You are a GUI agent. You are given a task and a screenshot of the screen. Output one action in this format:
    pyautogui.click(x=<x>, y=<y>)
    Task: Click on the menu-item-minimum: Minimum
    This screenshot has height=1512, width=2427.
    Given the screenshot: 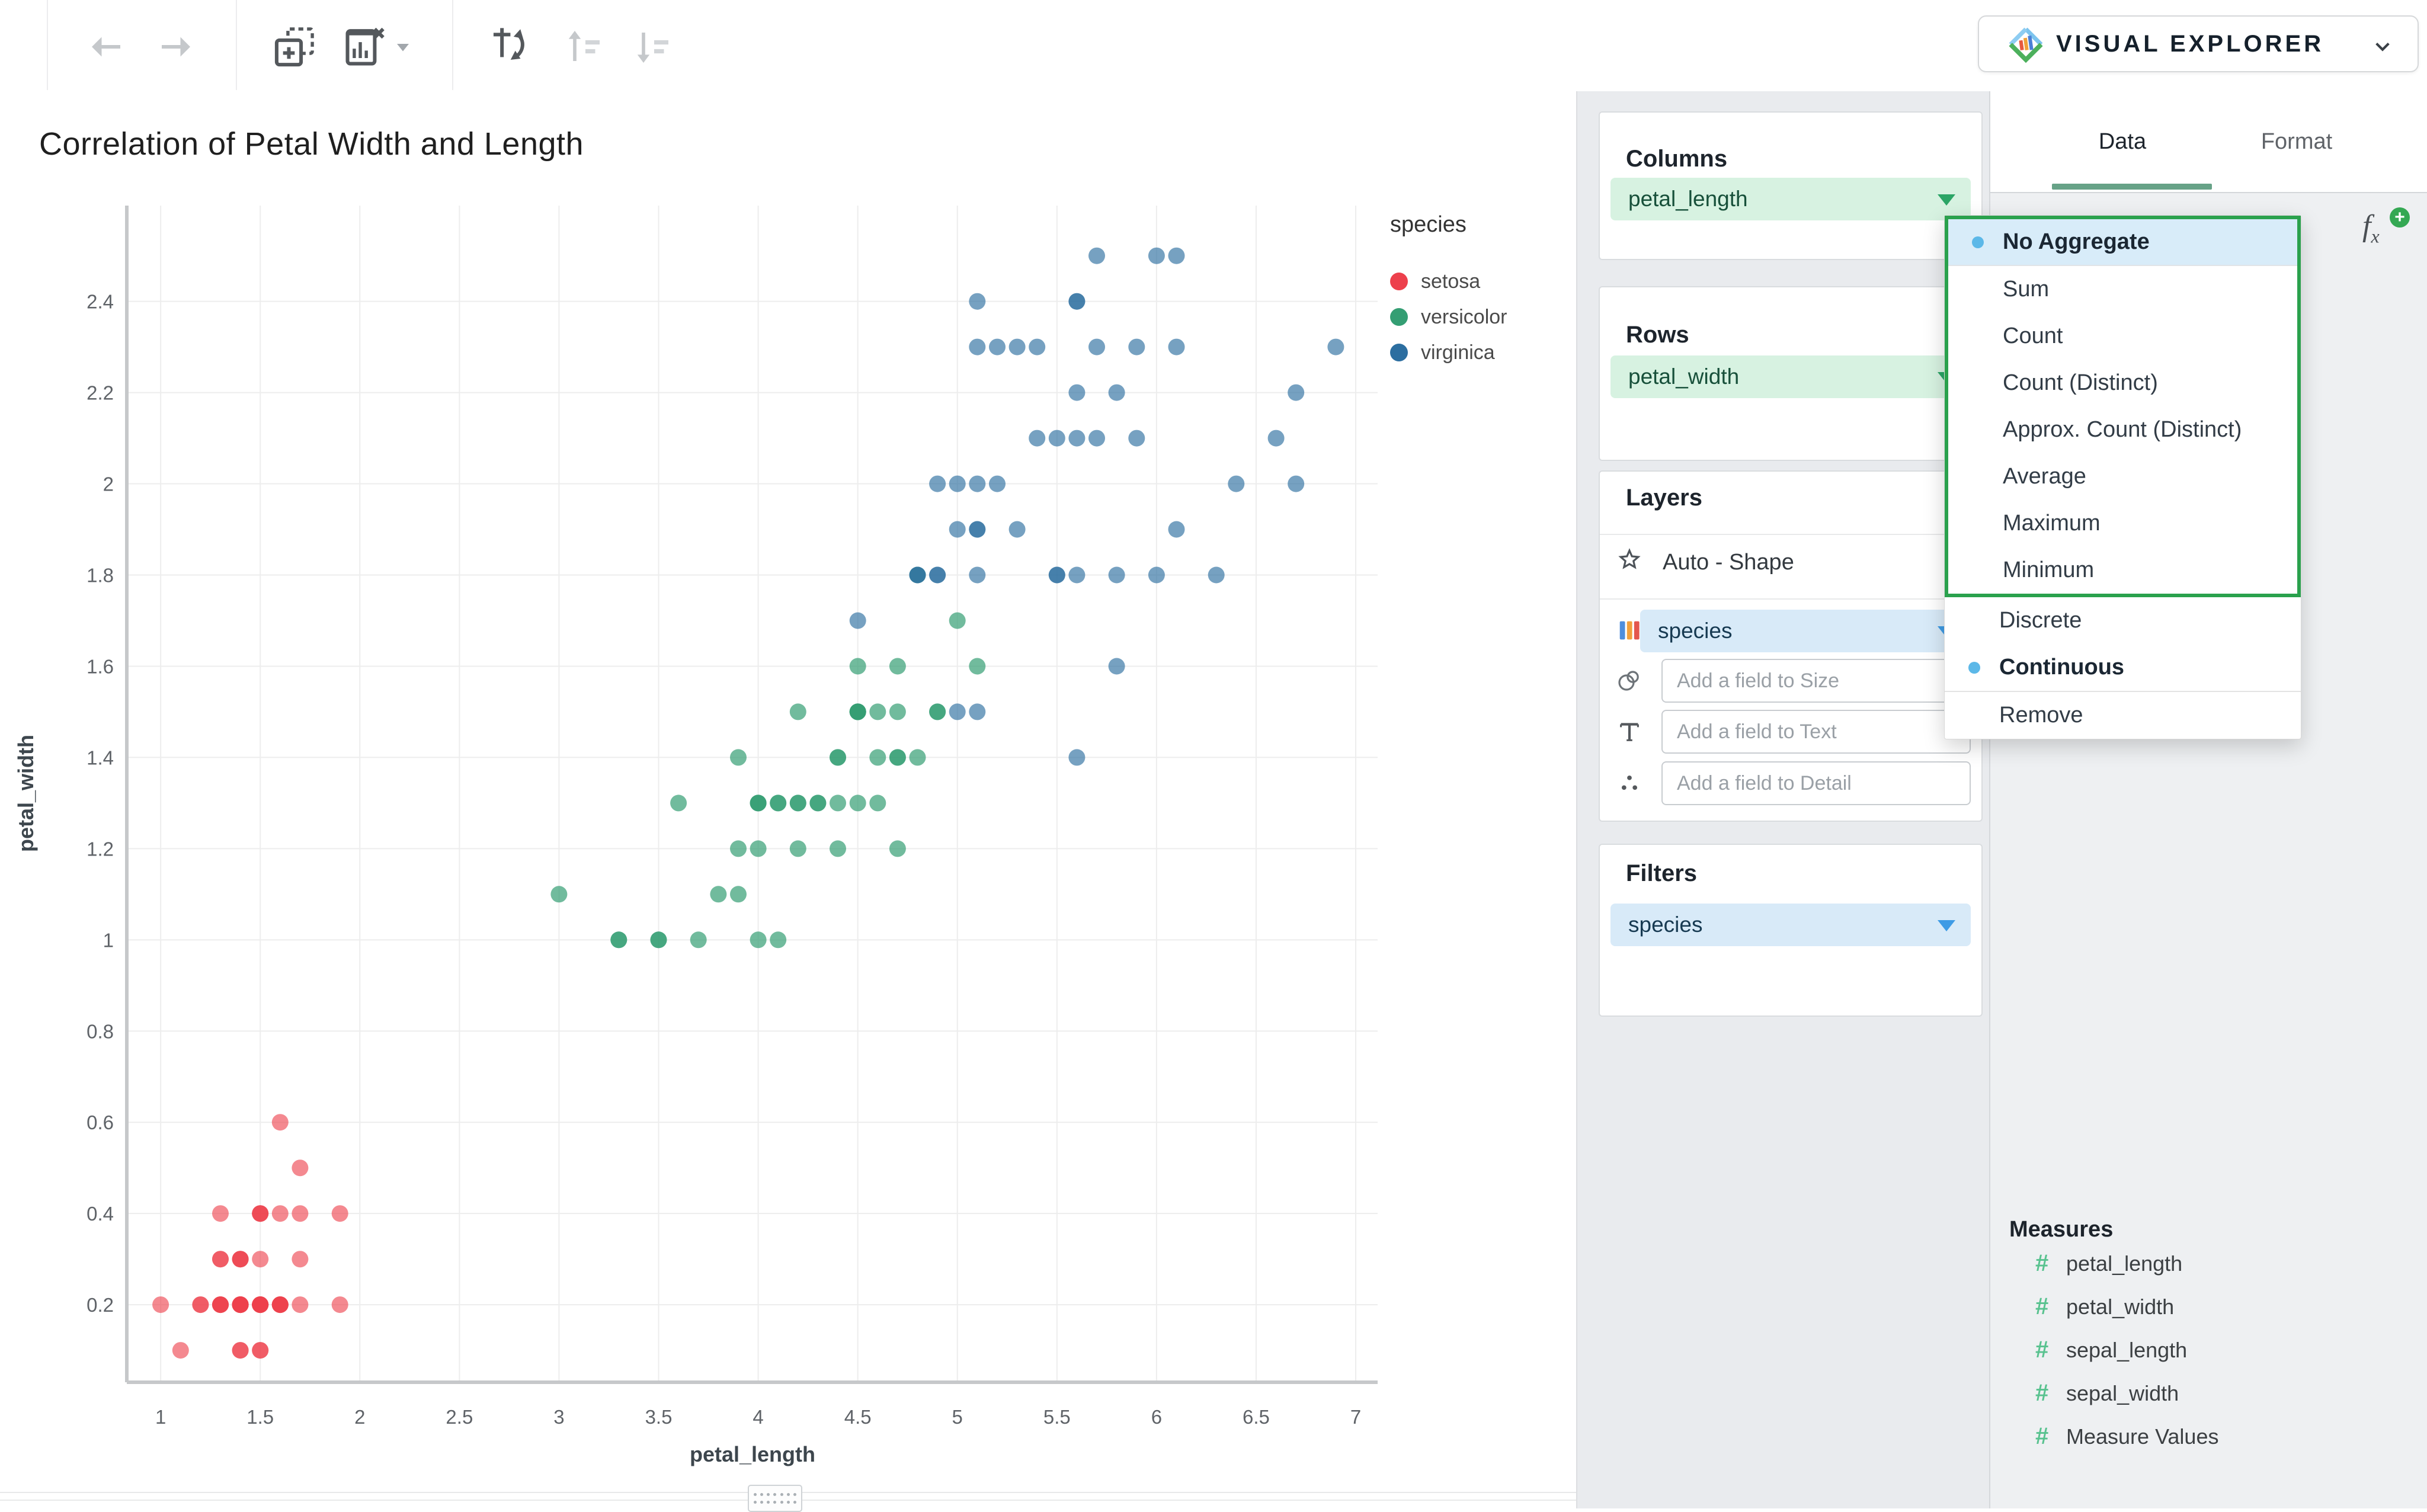 What is the action you would take?
    pyautogui.click(x=2122, y=570)
    